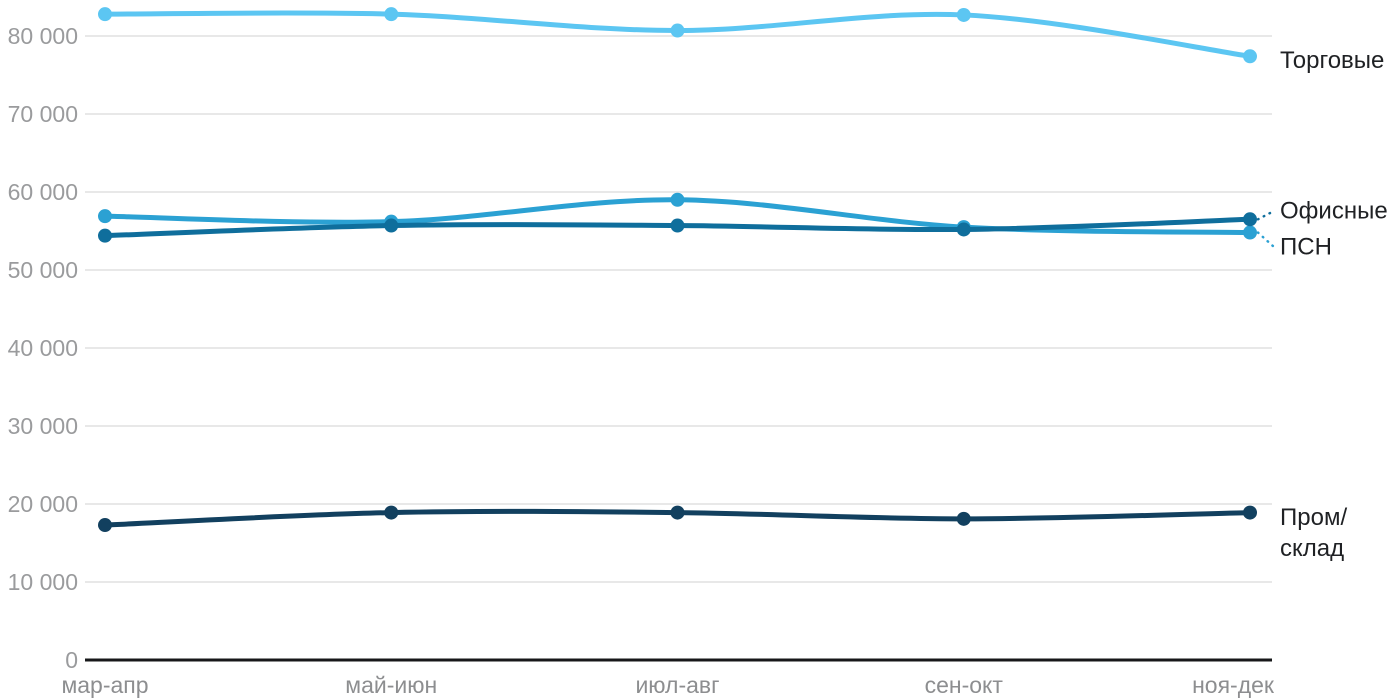 Image resolution: width=1400 pixels, height=700 pixels. I want to click on y-tick-label: 80 000, so click(43, 36).